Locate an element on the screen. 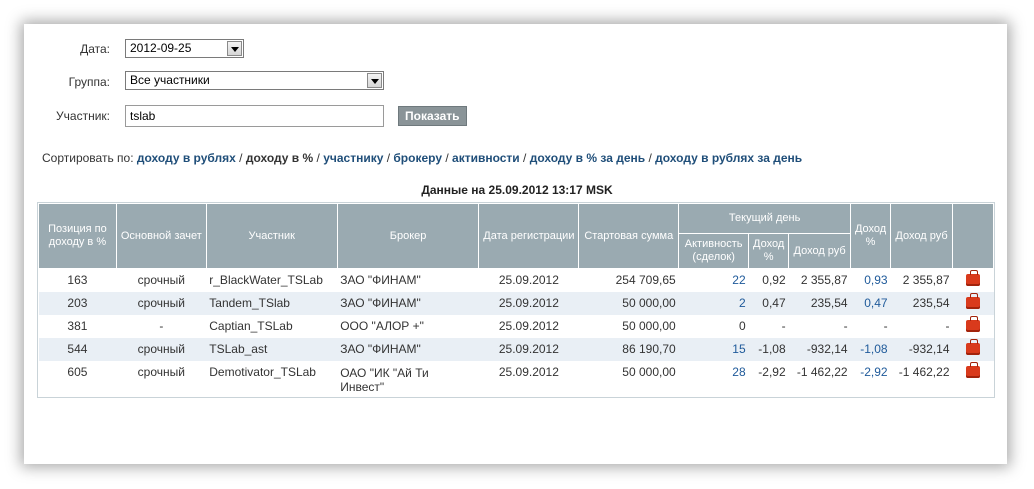 Image resolution: width=1034 pixels, height=489 pixels. date-select: 2012-09-25 is located at coordinates (184, 48).